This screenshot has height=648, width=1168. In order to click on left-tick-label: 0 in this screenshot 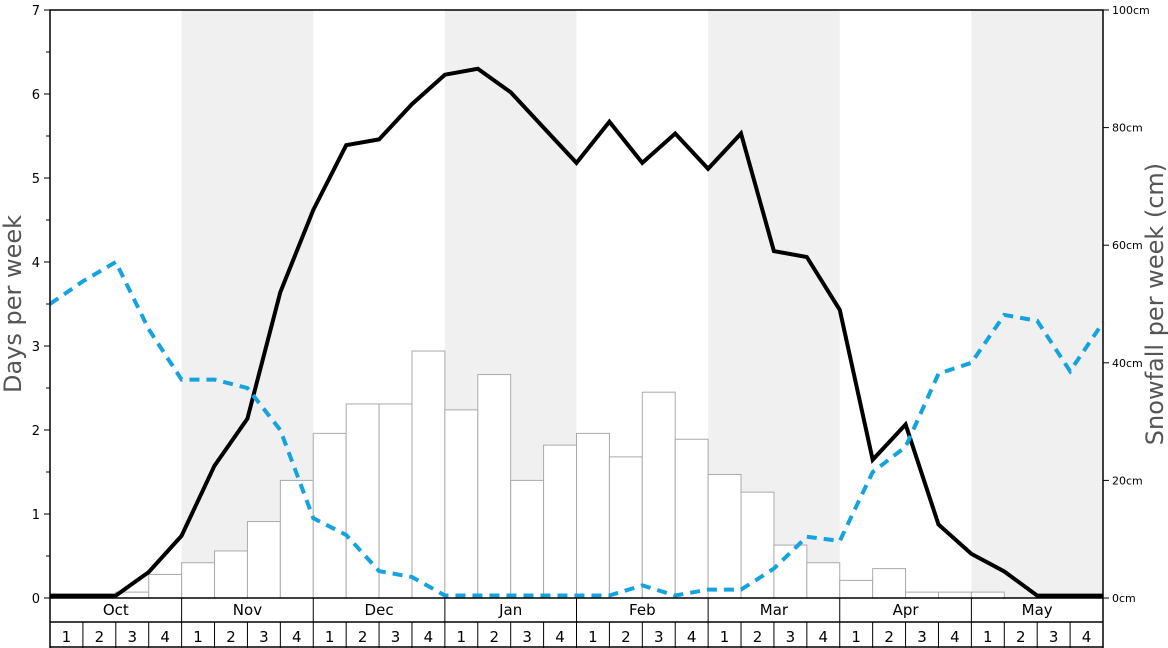, I will do `click(36, 599)`.